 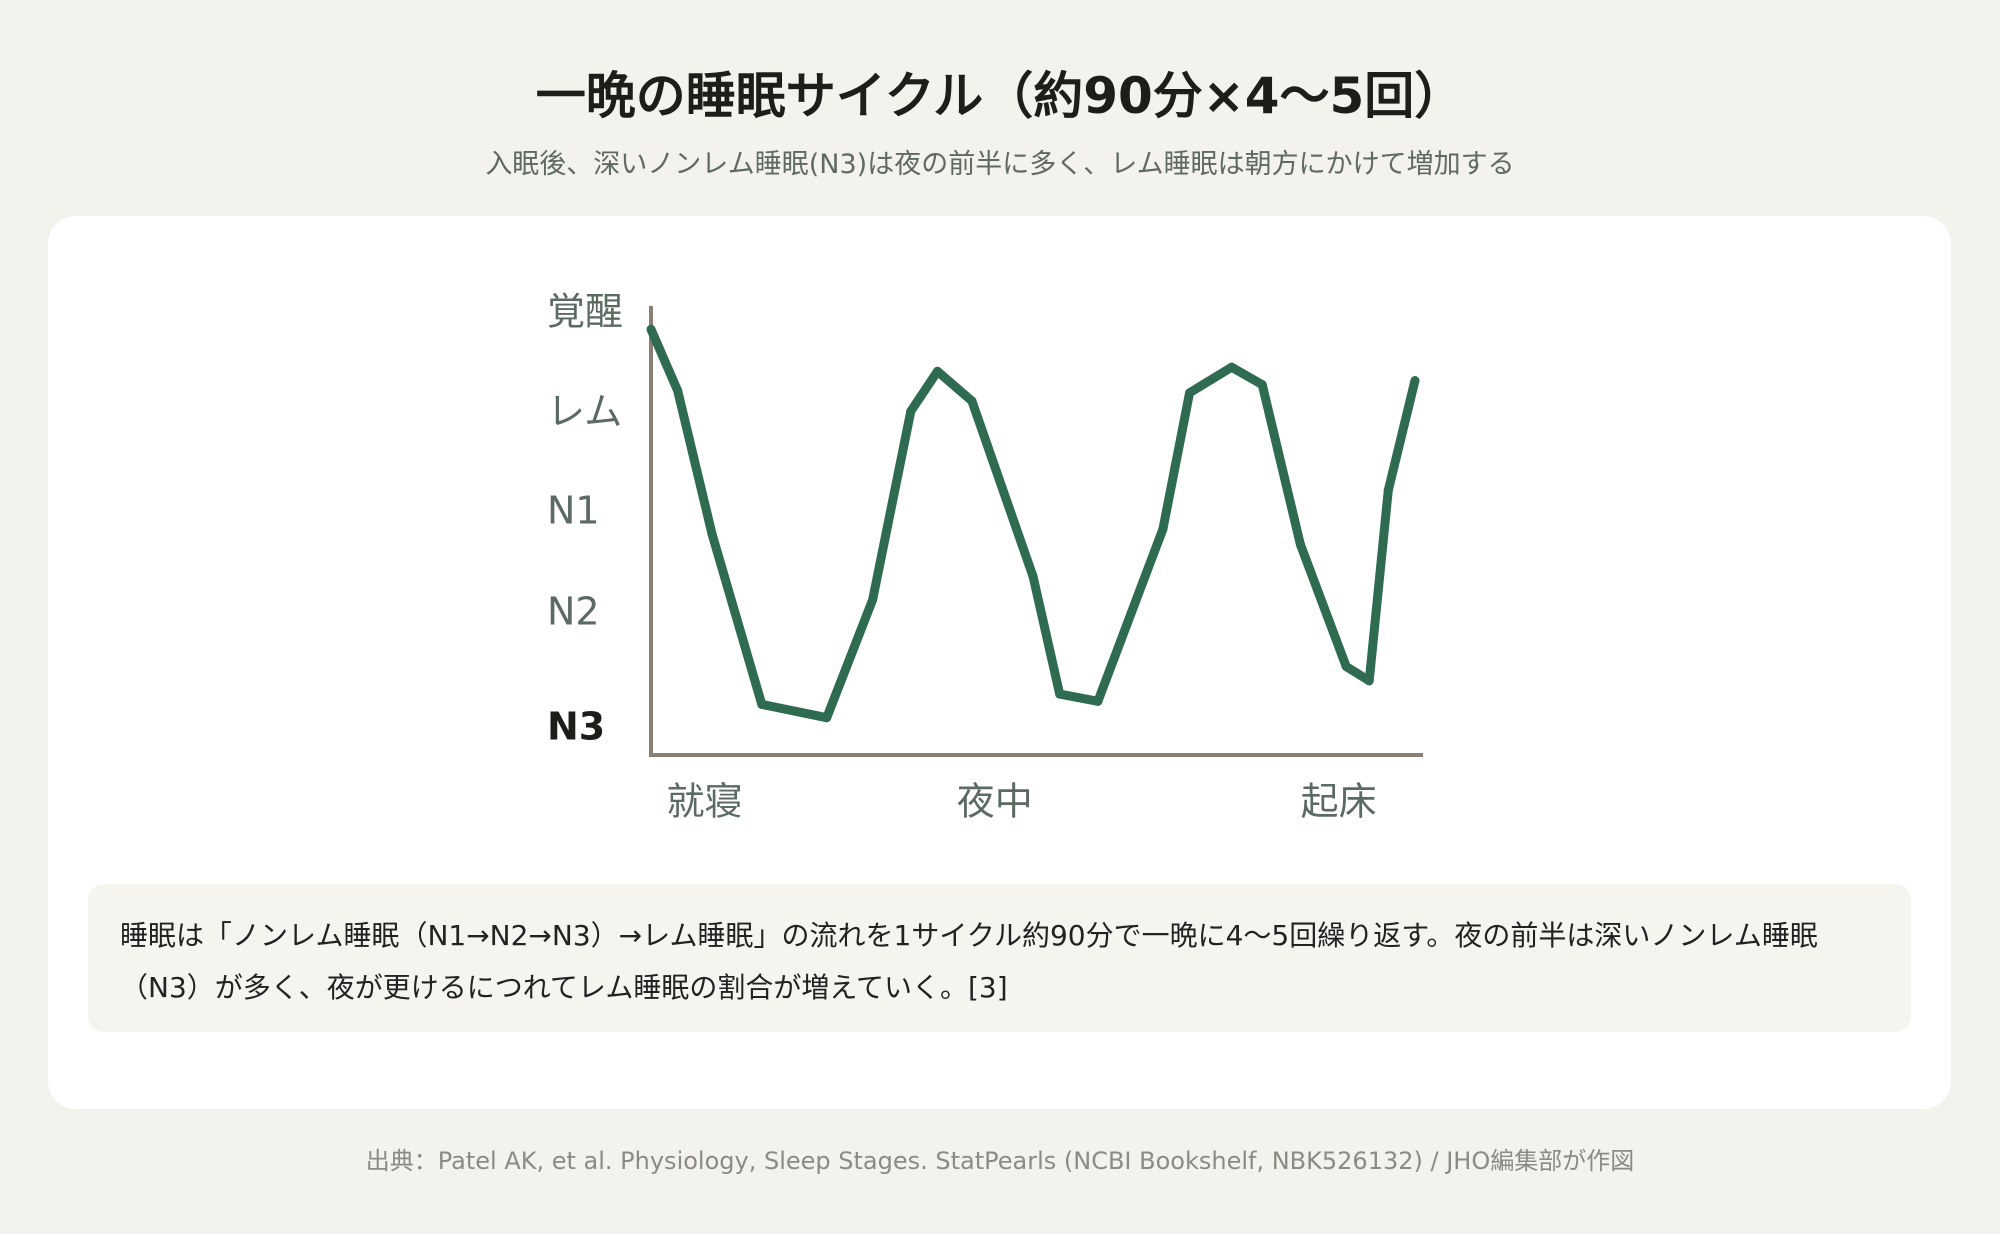 What do you see at coordinates (573, 511) in the screenshot?
I see `y-tick-label: N1` at bounding box center [573, 511].